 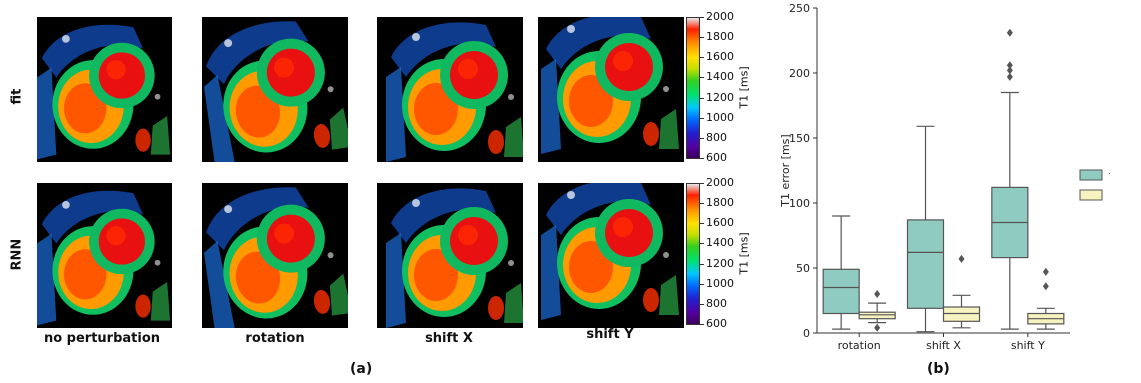 I want to click on legend-swatch-fit, so click(x=1091, y=175).